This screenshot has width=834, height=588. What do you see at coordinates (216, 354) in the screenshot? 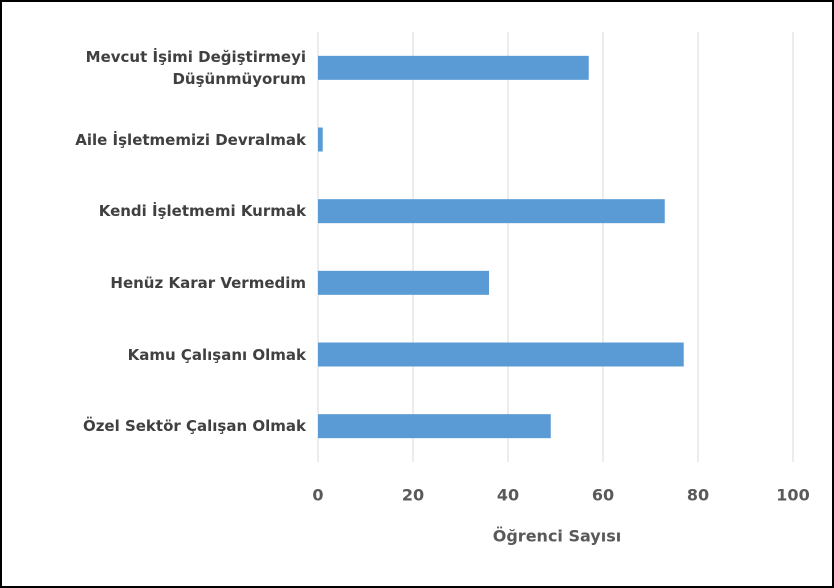
I see `y-tick-label: Kamu Çalışanı Olmak` at bounding box center [216, 354].